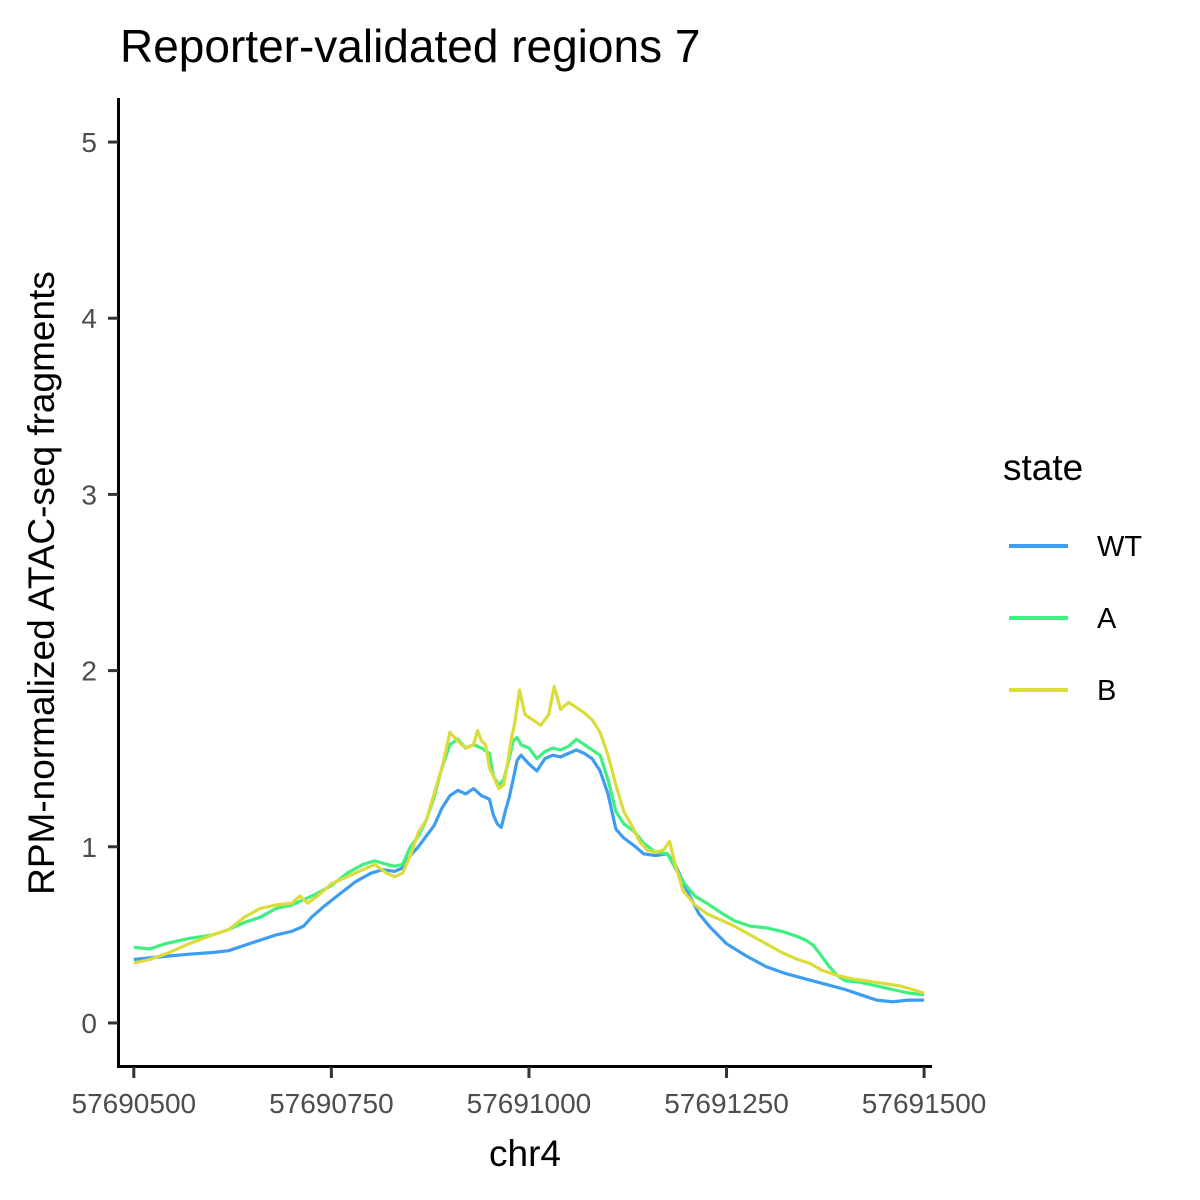 Image resolution: width=1200 pixels, height=1200 pixels. What do you see at coordinates (1043, 467) in the screenshot?
I see `legend-title: state` at bounding box center [1043, 467].